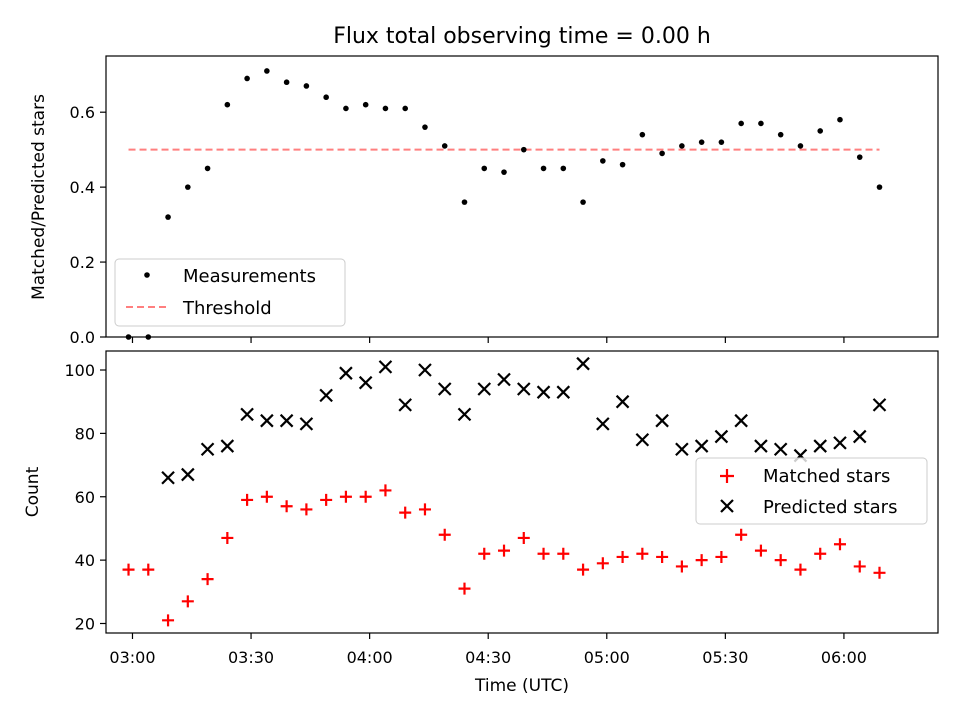 This screenshot has height=720, width=960. Describe the element at coordinates (85, 560) in the screenshot. I see `bottom-ytick-label: 40` at that location.